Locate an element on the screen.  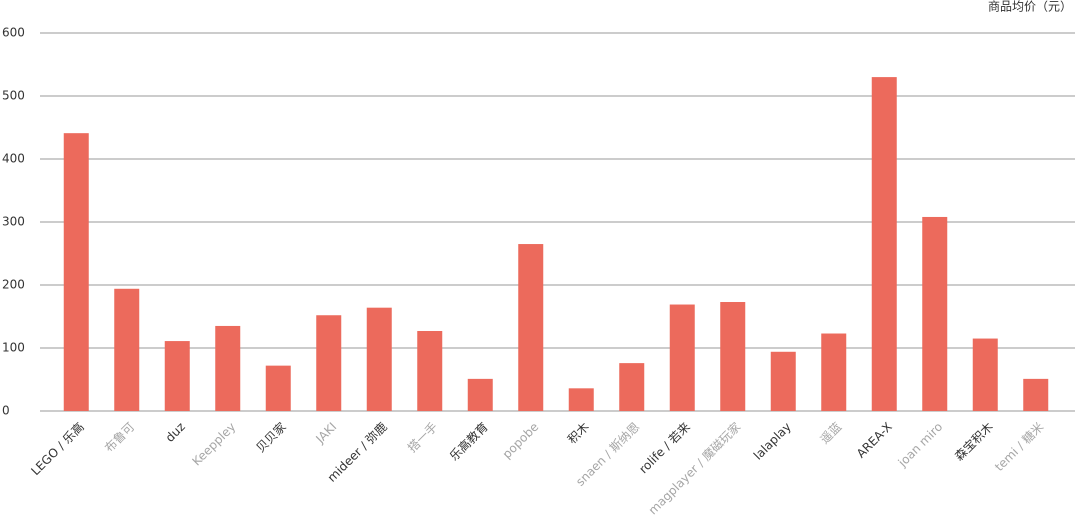
y-tick-label: 600 is located at coordinates (13, 33).